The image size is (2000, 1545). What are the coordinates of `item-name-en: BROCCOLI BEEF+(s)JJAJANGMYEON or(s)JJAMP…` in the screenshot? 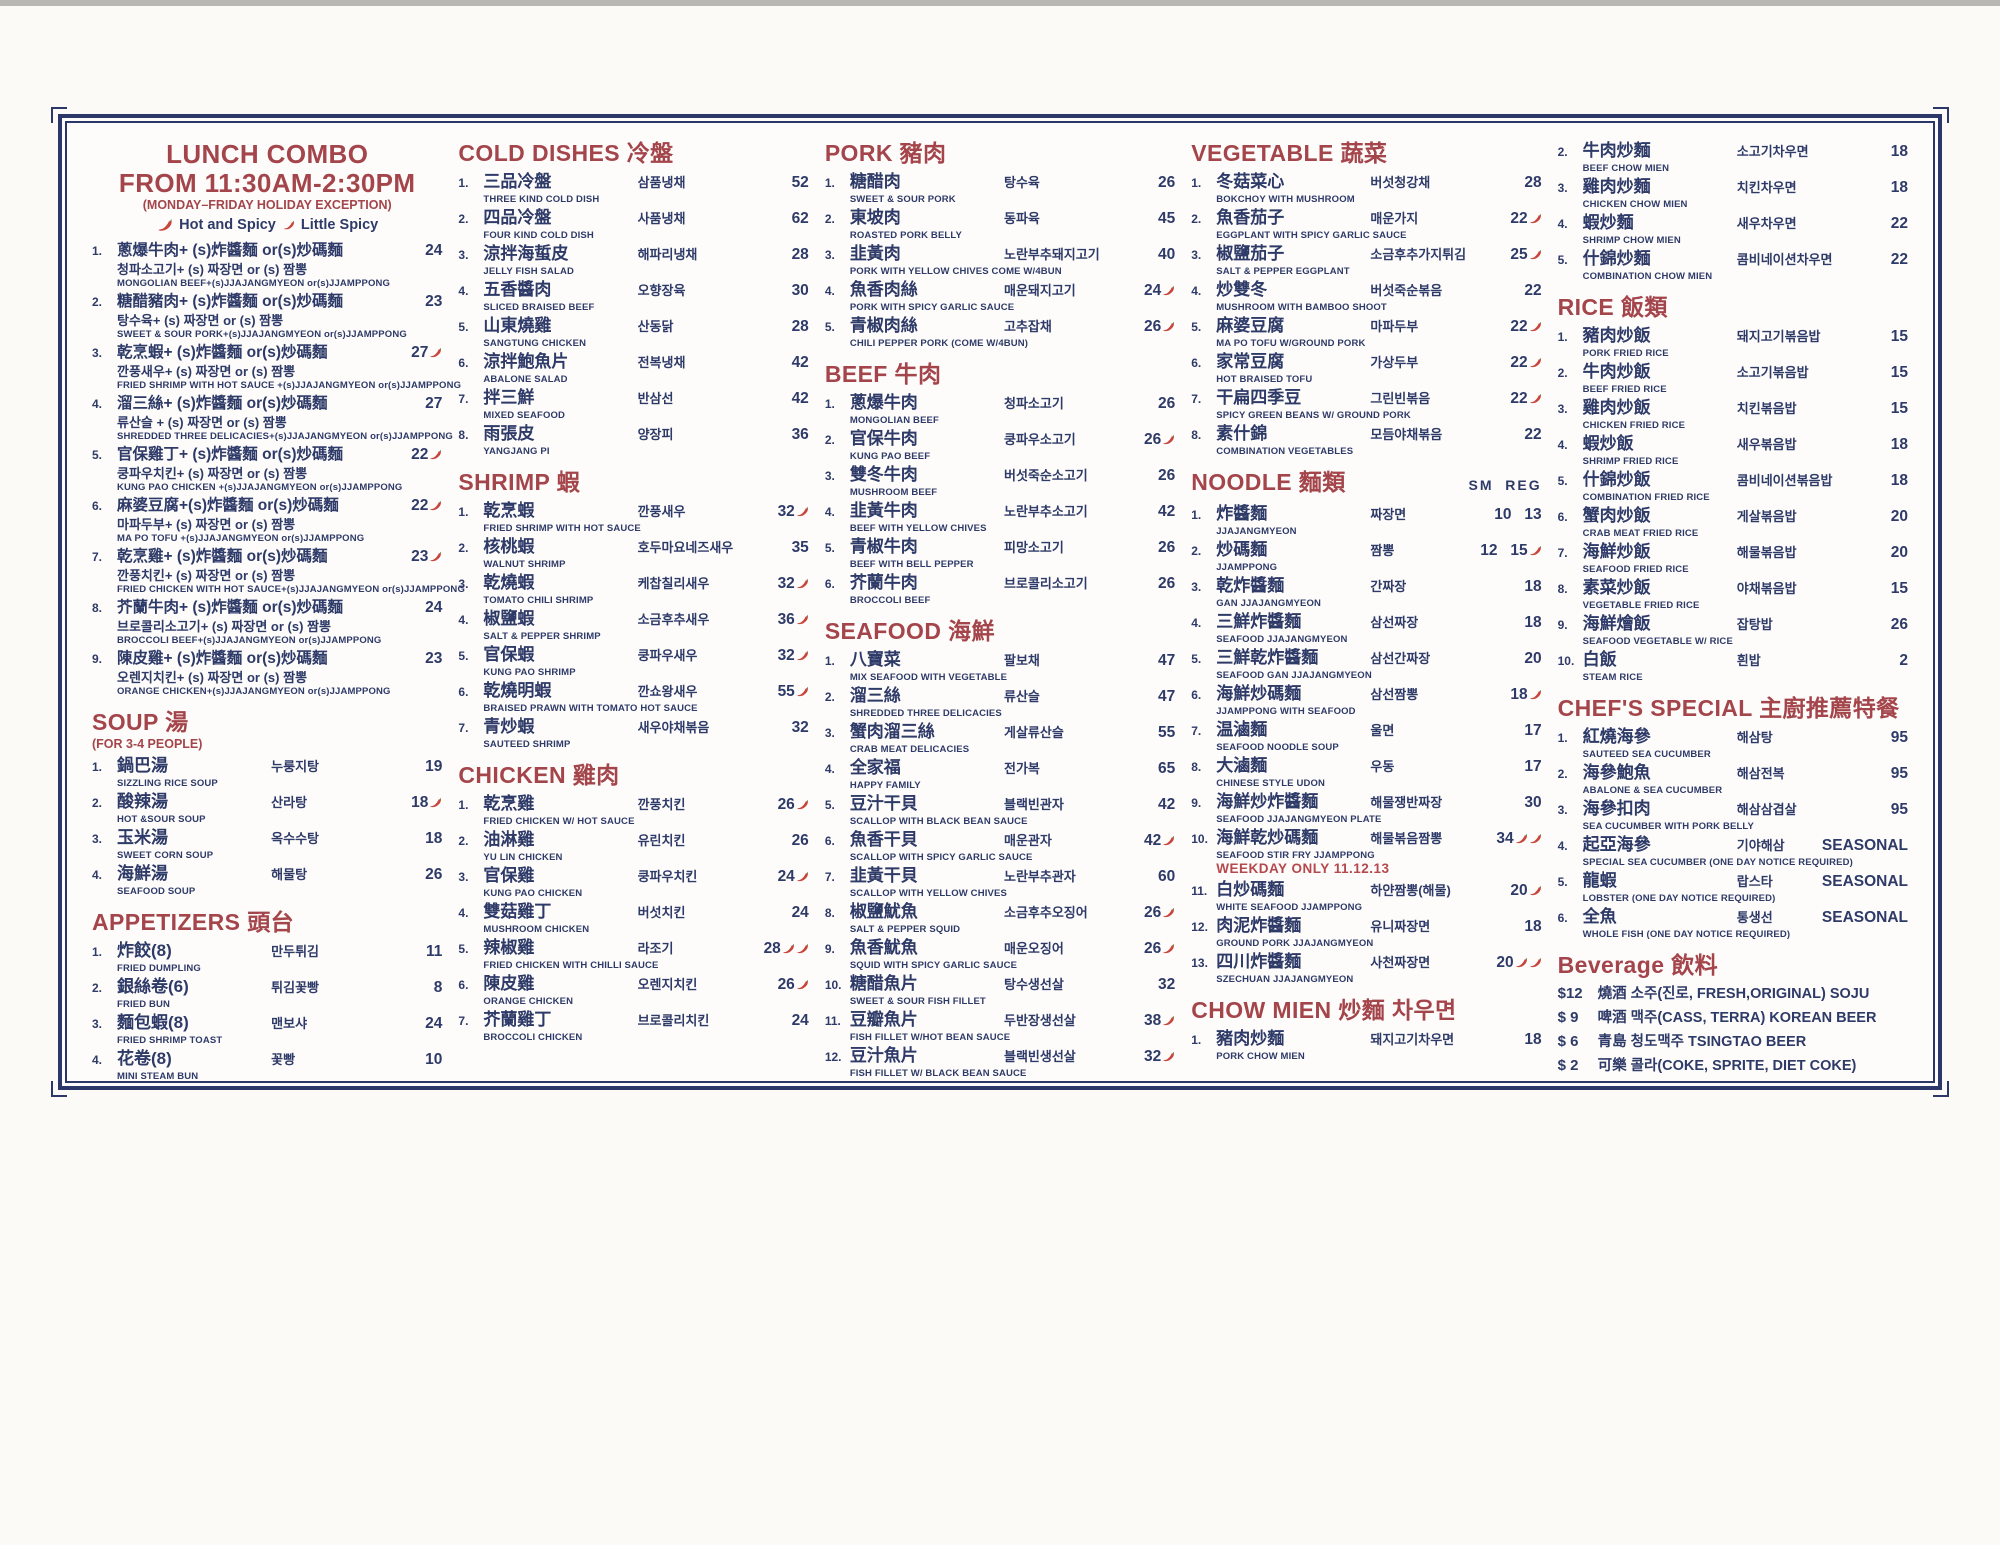 It's located at (249, 640).